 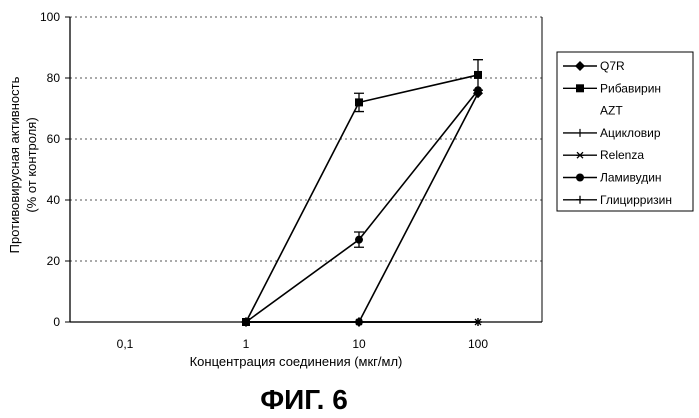 What do you see at coordinates (303, 344) in the screenshot?
I see `x-ticks: 0,1 1 10 100` at bounding box center [303, 344].